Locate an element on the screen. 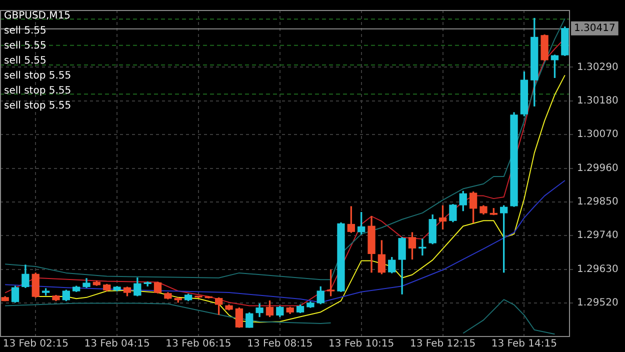  x-tick-label: 13 Feb 02:15 is located at coordinates (35, 344).